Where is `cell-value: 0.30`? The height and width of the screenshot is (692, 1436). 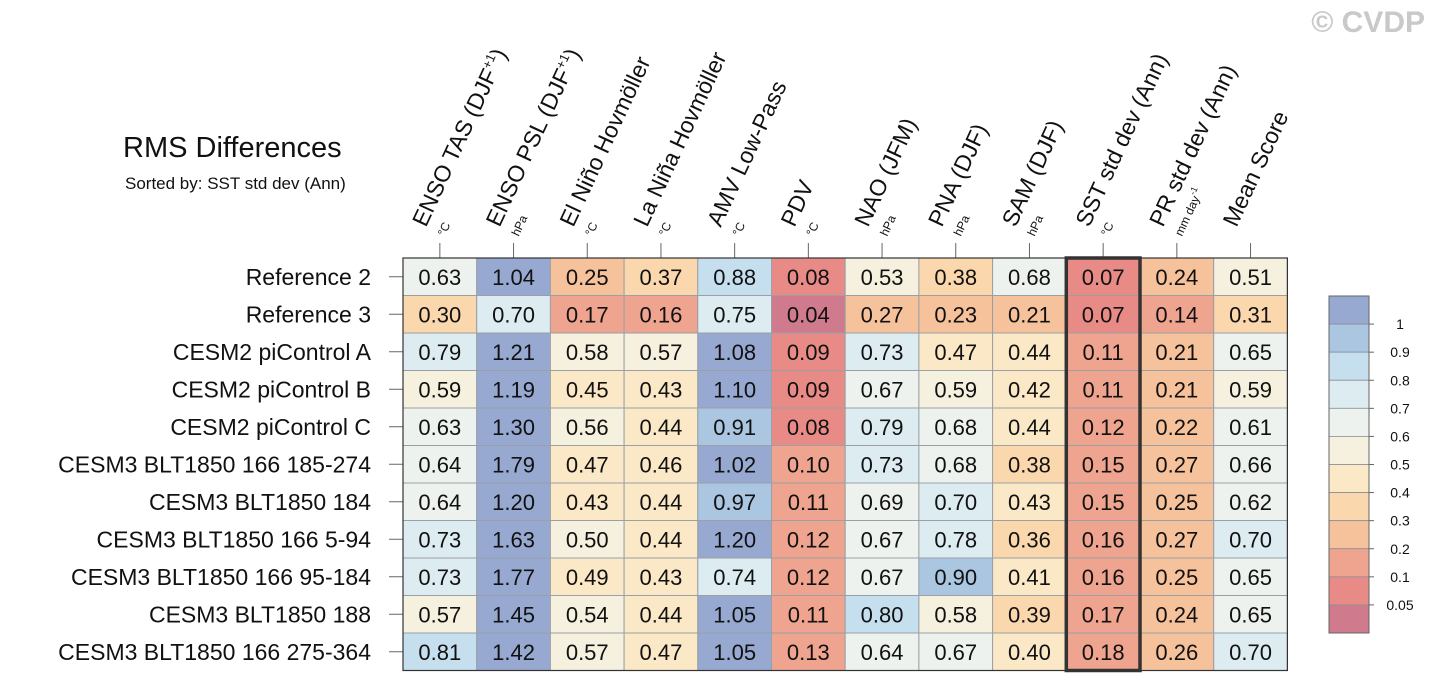 cell-value: 0.30 is located at coordinates (439, 314).